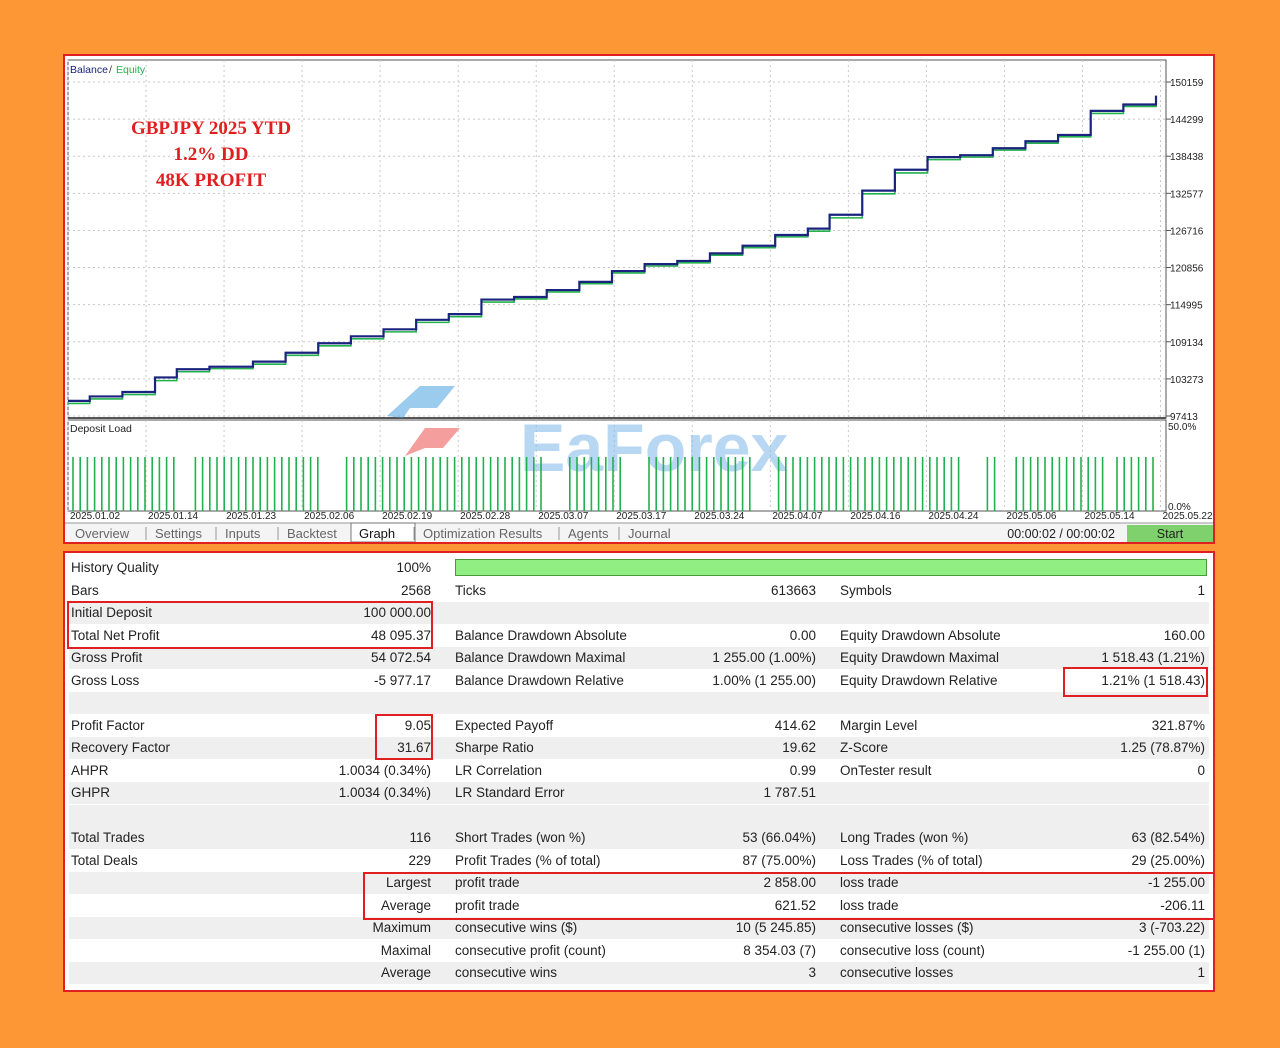 This screenshot has width=1280, height=1048. What do you see at coordinates (1153, 681) in the screenshot?
I see `stat-c3v: 1.21% (1 518.43)` at bounding box center [1153, 681].